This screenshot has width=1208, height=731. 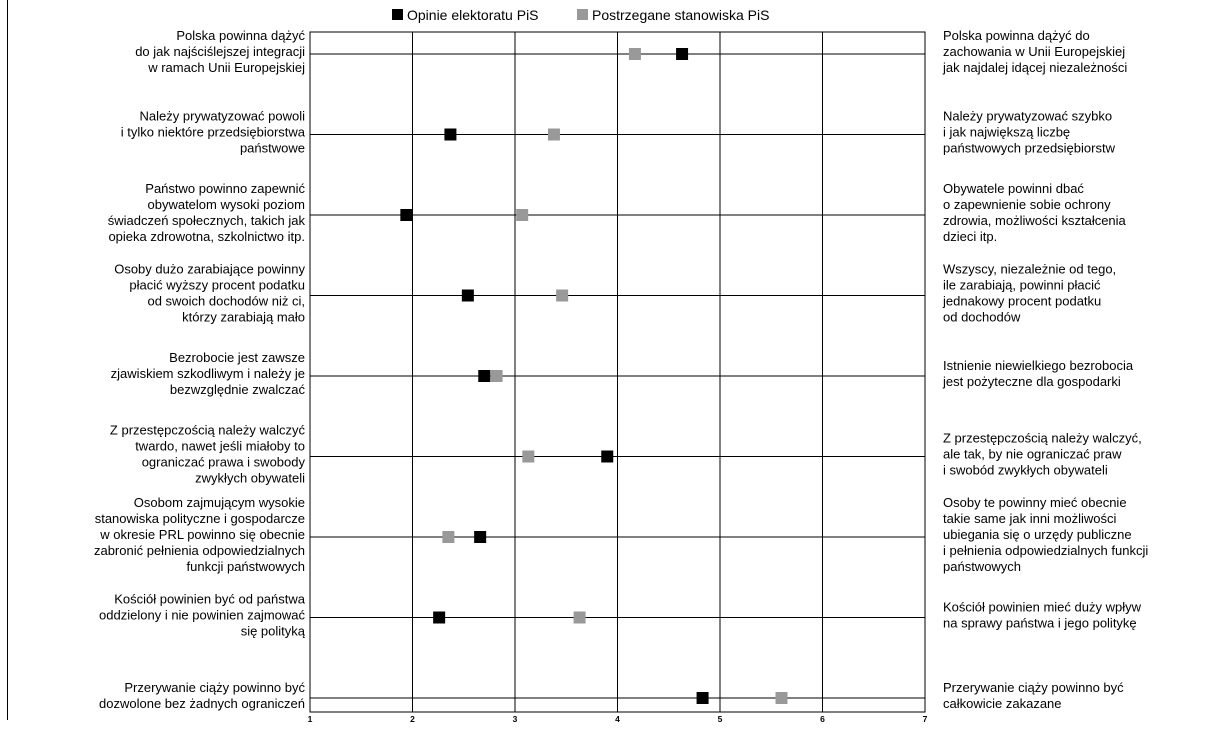 I want to click on left-statement-line: Osobom zajmującym wysokie, so click(x=219, y=502).